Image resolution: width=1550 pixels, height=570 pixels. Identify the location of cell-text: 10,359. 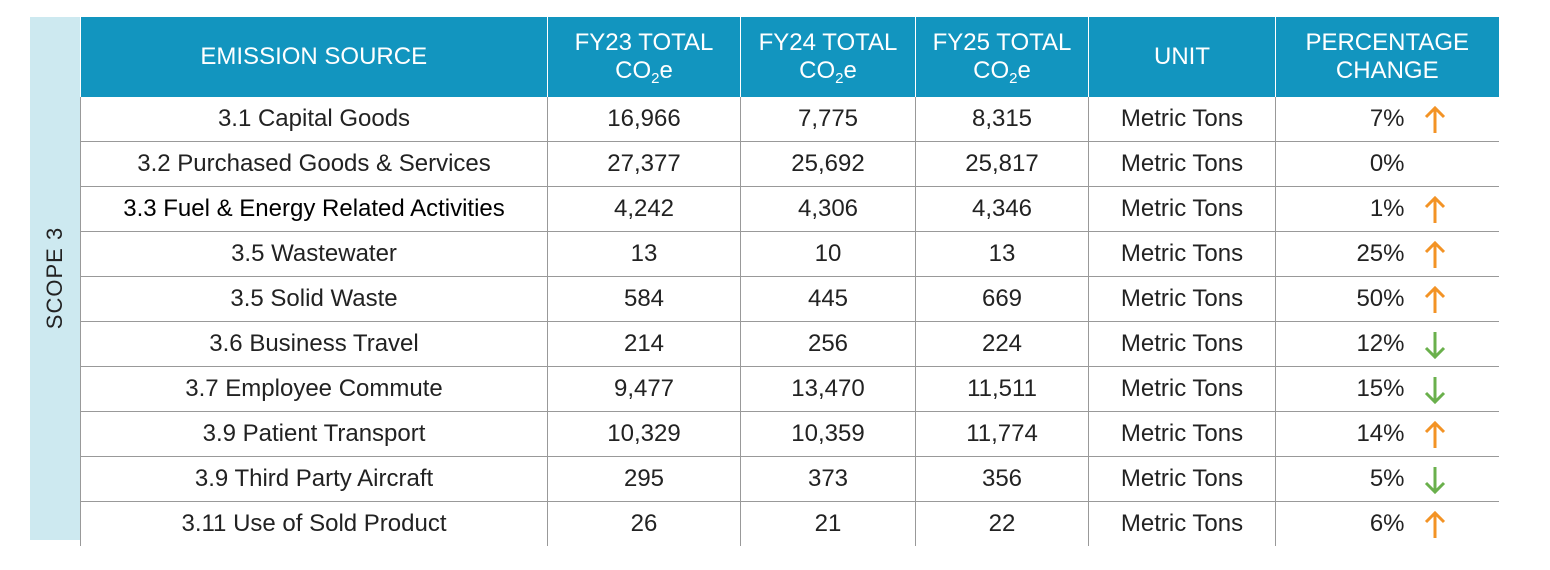
(828, 433).